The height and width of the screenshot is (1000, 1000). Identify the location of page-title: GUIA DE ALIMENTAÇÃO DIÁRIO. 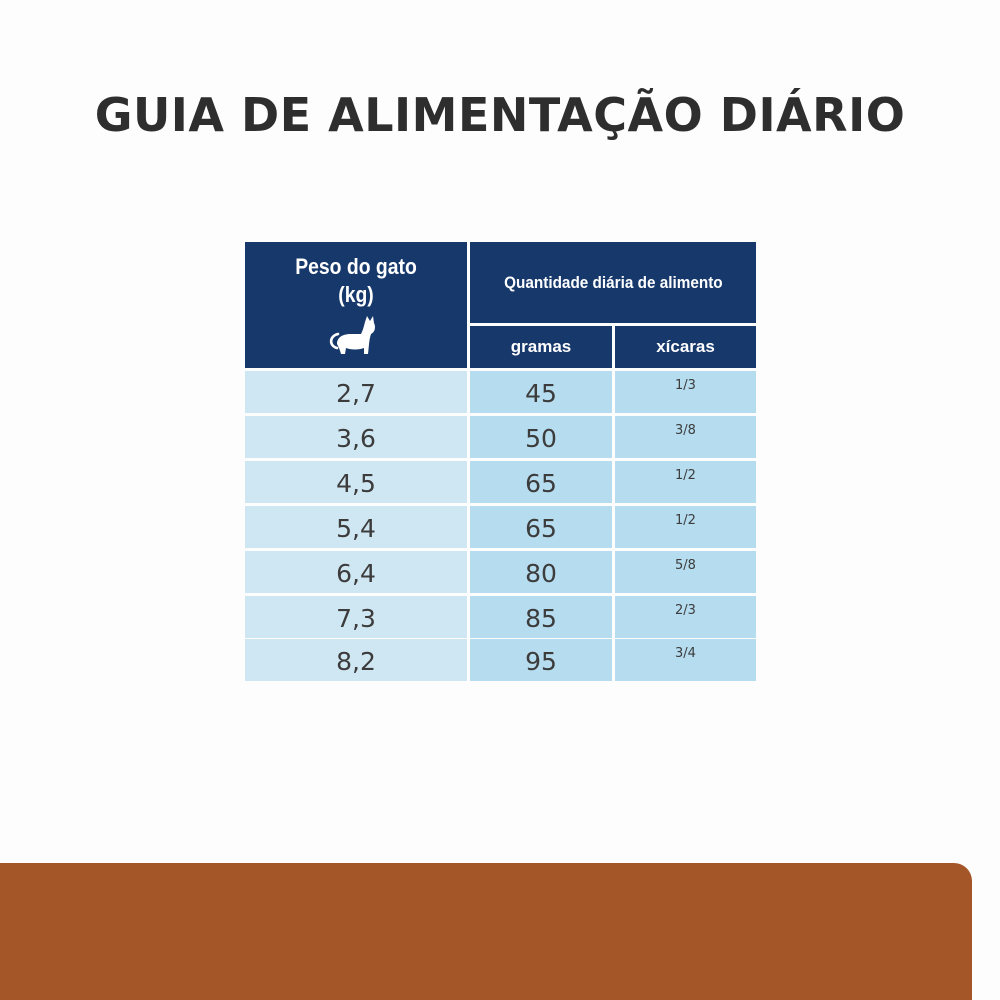
(500, 115).